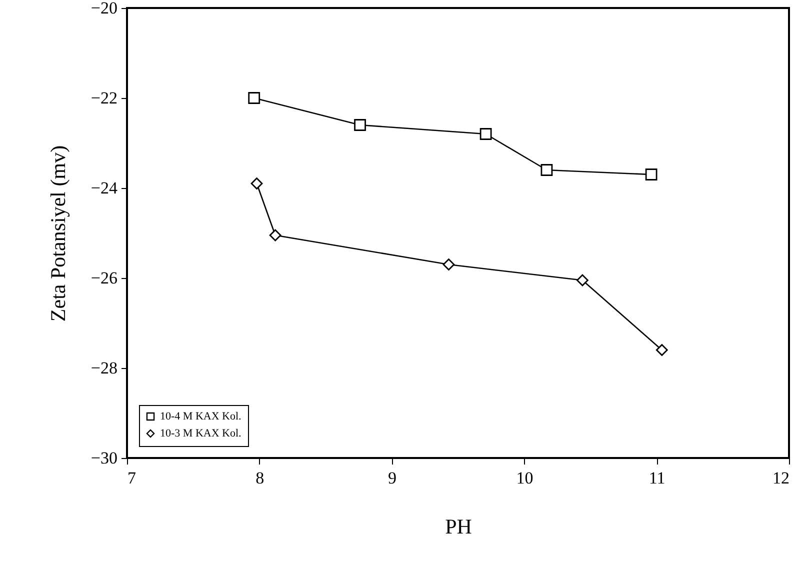  Describe the element at coordinates (104, 368) in the screenshot. I see `y-tick-label: −28` at that location.